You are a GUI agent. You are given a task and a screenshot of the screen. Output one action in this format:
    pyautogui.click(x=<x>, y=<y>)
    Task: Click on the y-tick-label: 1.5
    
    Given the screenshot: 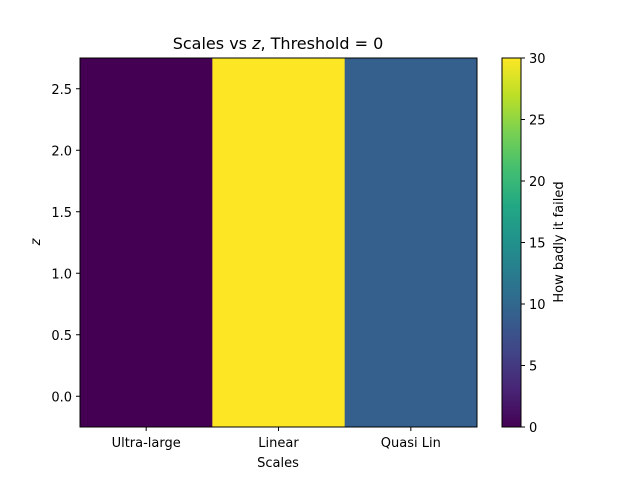 What is the action you would take?
    pyautogui.click(x=61, y=213)
    